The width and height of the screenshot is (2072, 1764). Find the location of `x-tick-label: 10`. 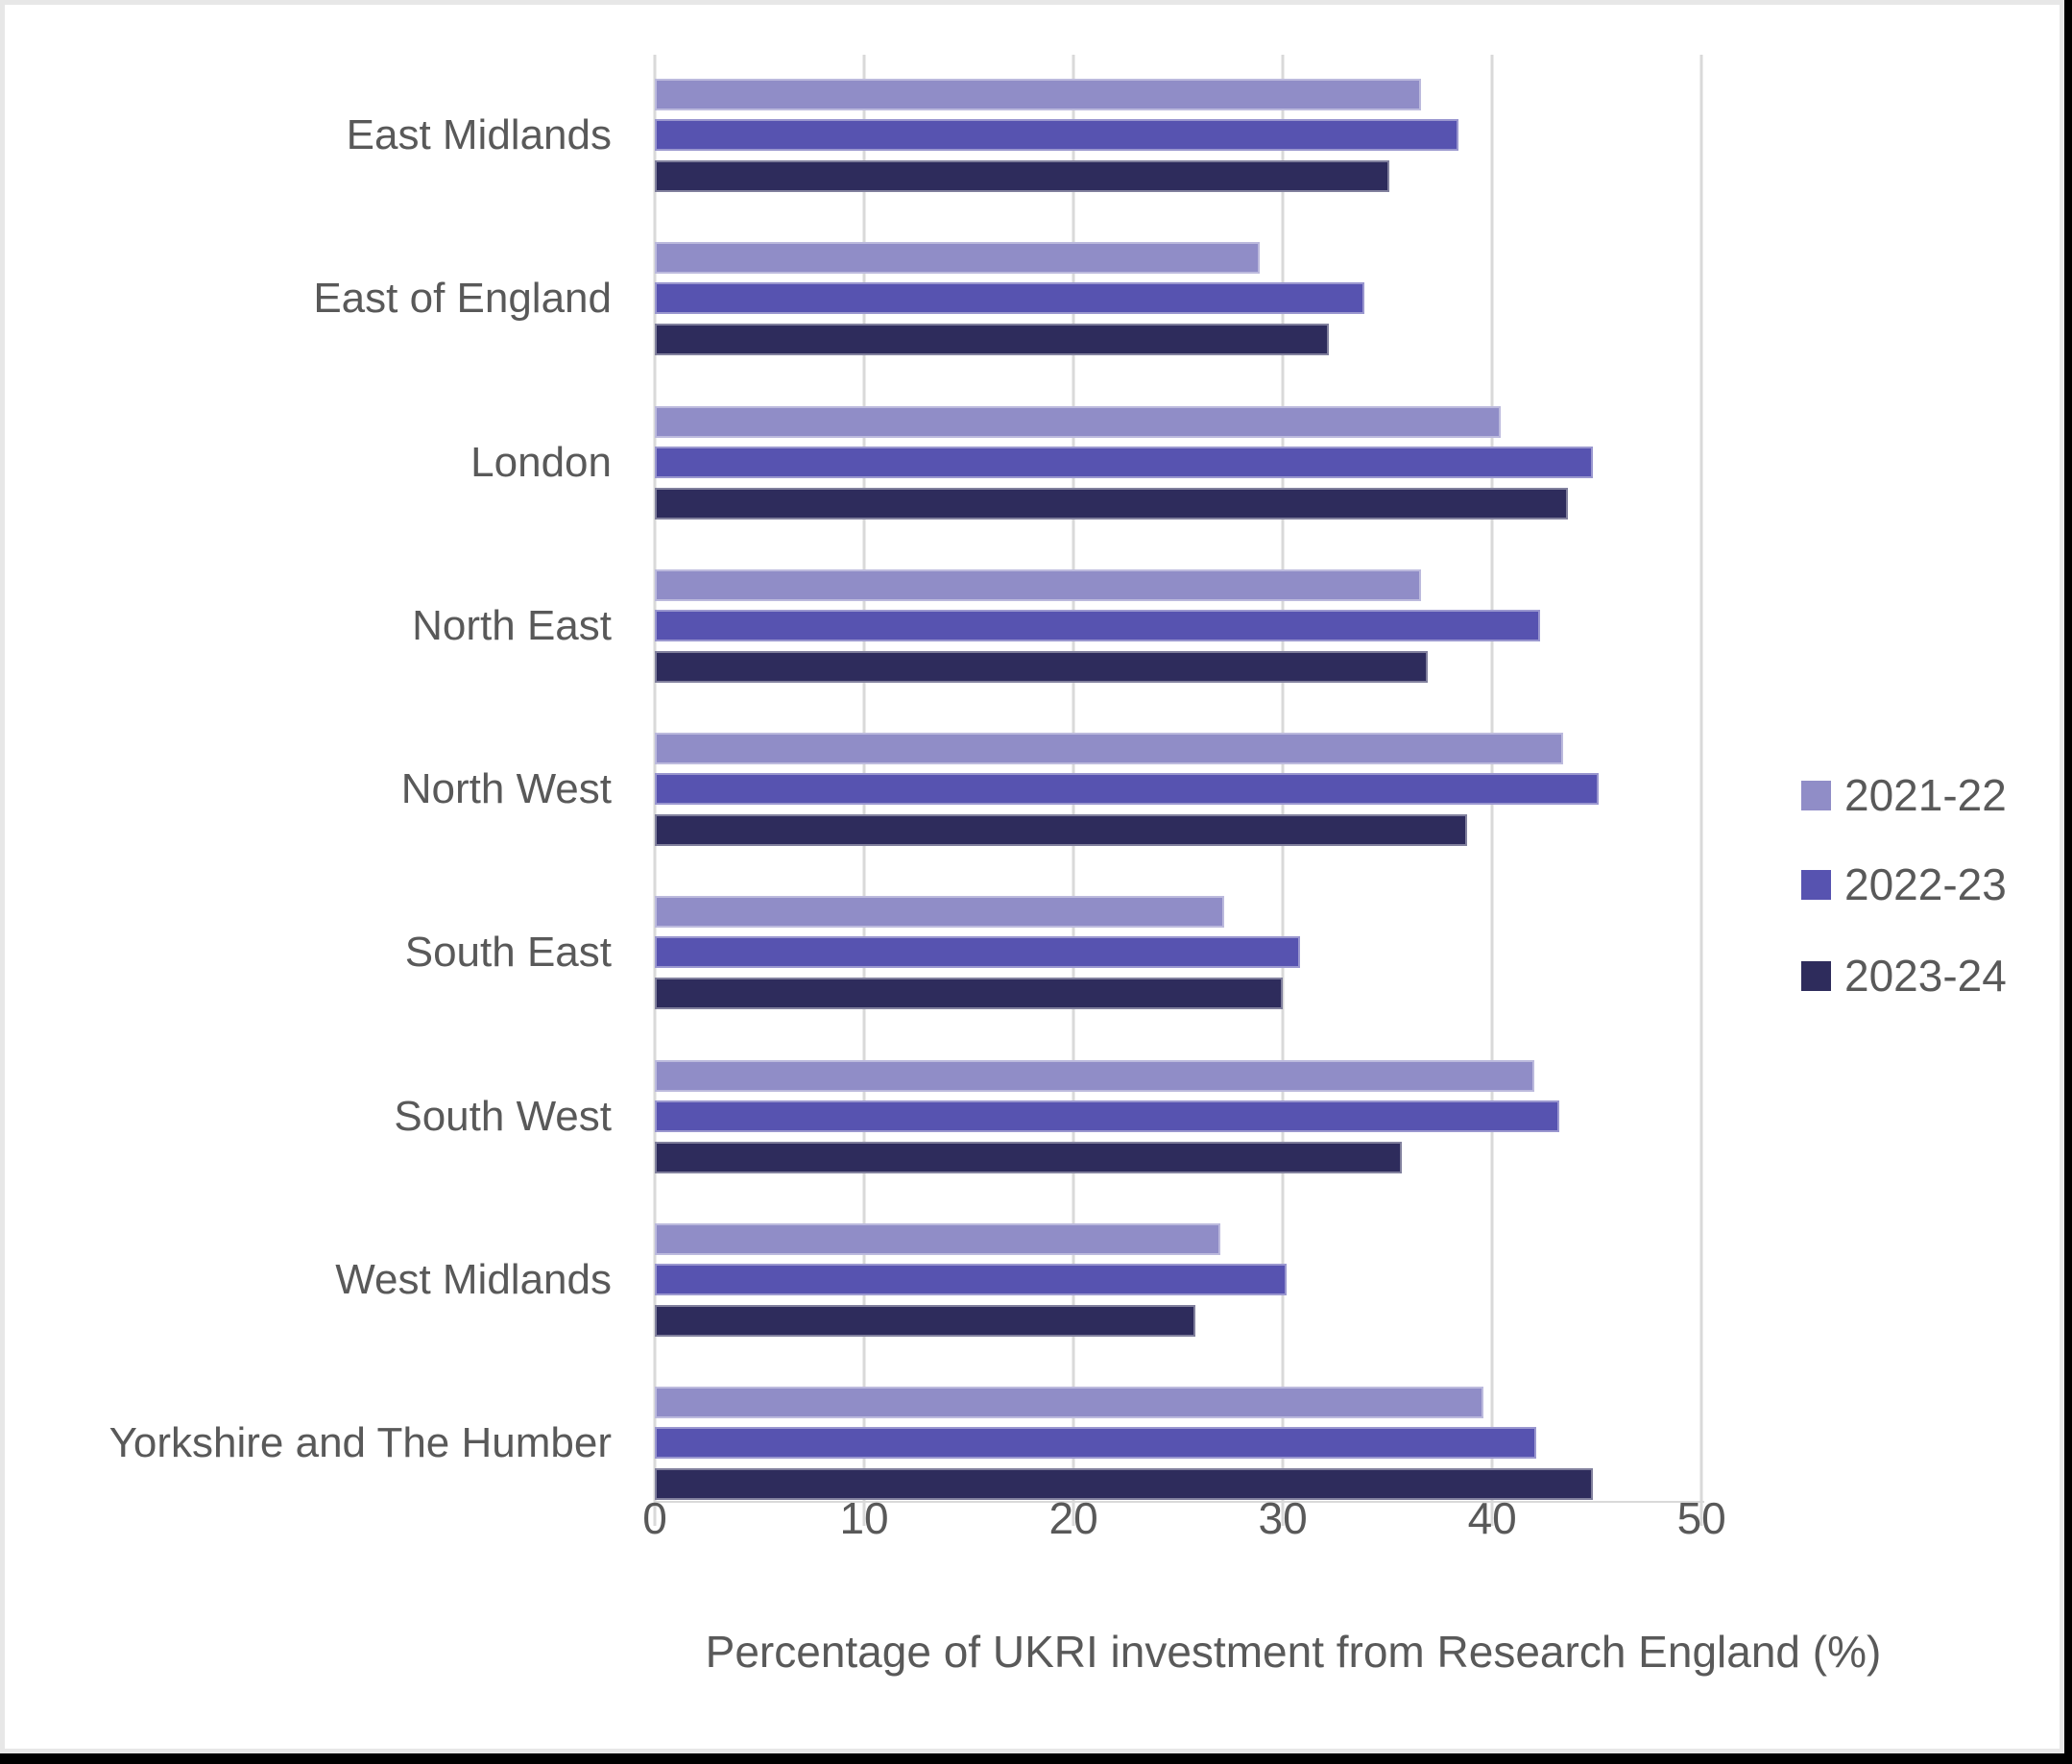

x-tick-label: 10 is located at coordinates (864, 1518).